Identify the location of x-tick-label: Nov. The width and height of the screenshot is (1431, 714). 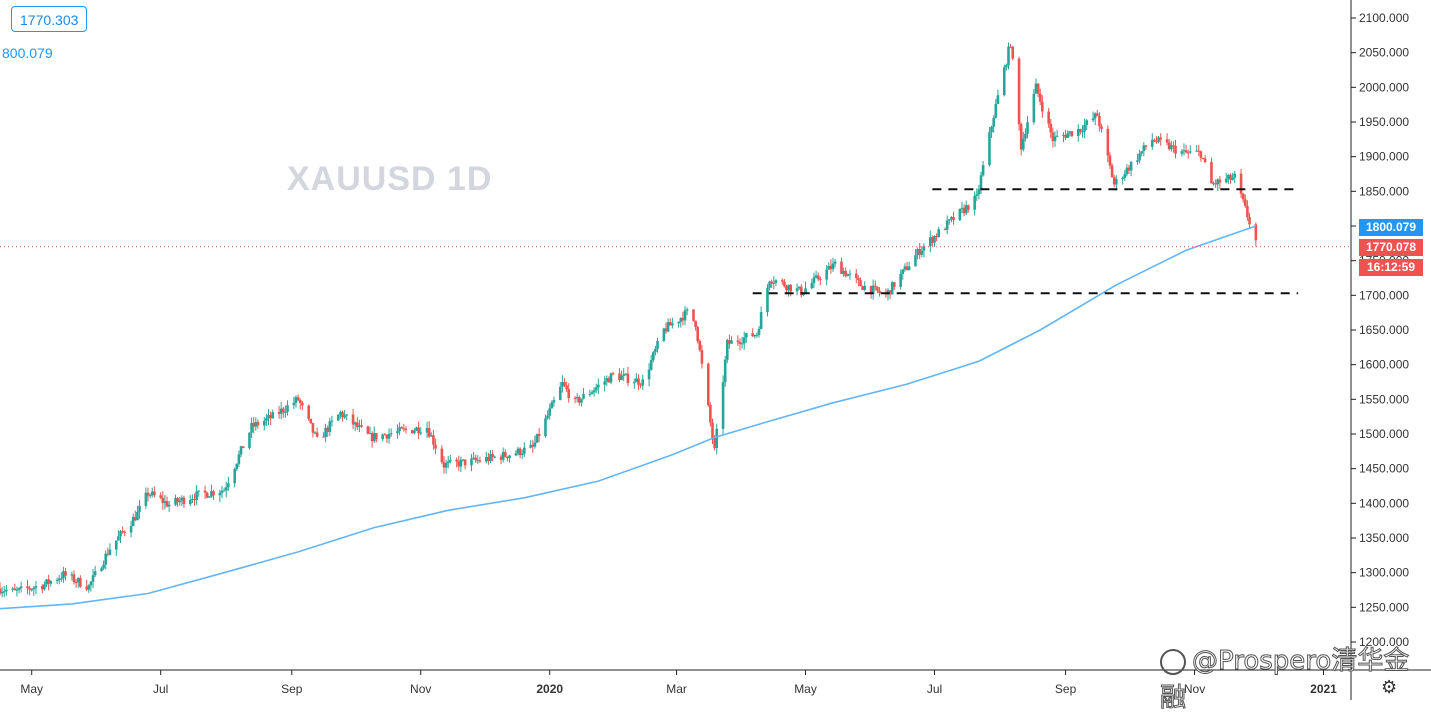
(1194, 689).